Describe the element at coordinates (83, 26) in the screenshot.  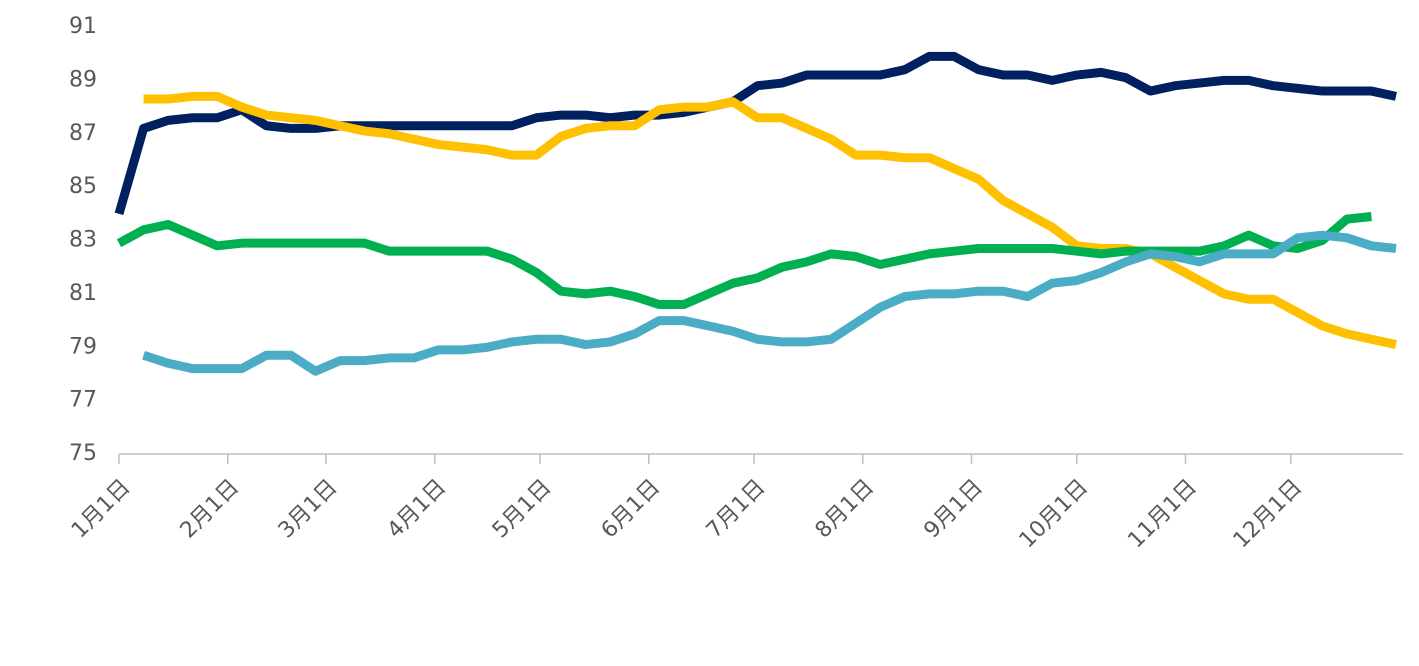
I see `y-tick-label: 91` at that location.